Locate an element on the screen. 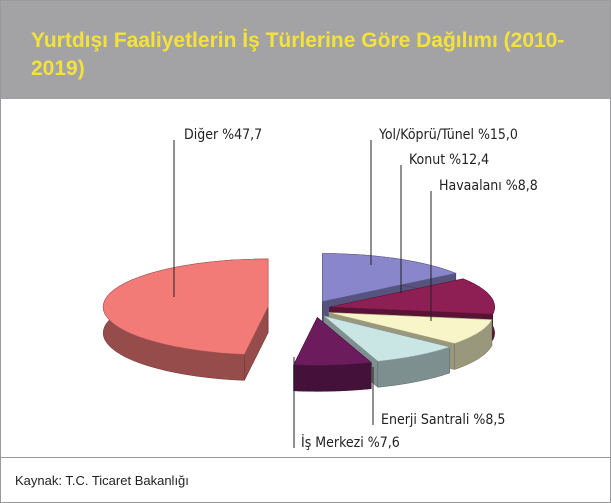 Image resolution: width=611 pixels, height=503 pixels. label-category: Havaalanı is located at coordinates (470, 186).